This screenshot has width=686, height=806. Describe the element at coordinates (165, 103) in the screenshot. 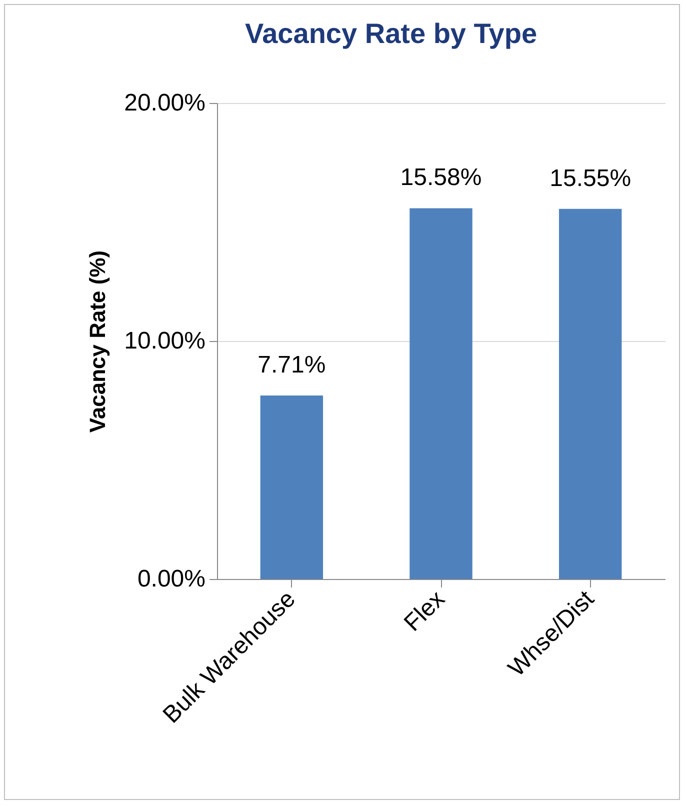

I see `y-tick-label: 20.00%` at that location.